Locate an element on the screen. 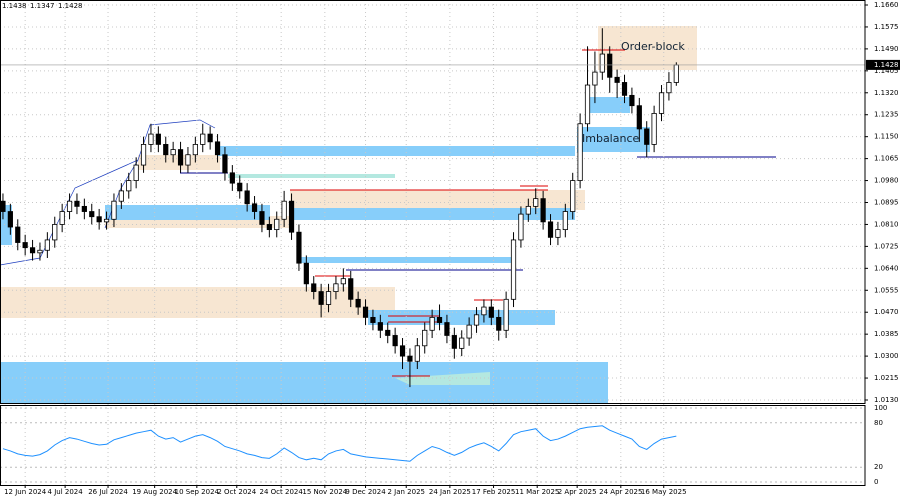  y-tick-label: 1.1405 is located at coordinates (886, 71).